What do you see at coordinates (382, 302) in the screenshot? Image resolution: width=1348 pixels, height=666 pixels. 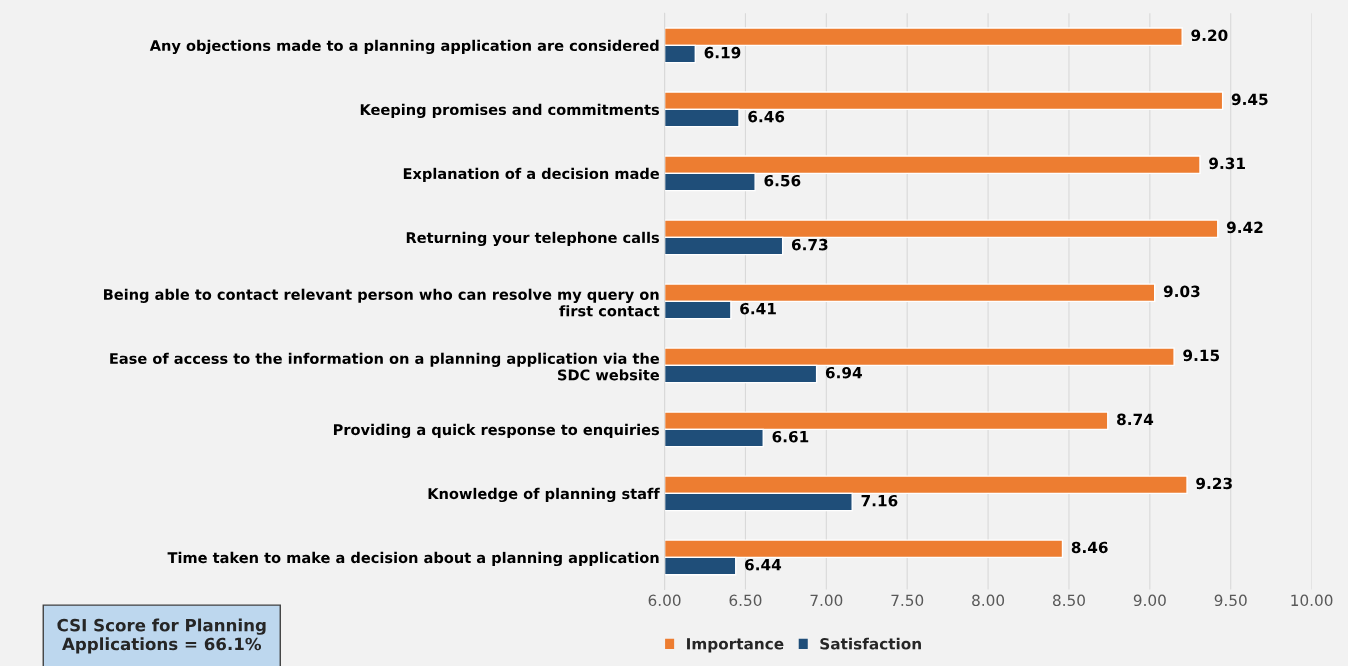 I see `y-tick-label: Being able to contact relevant person who can resolve my query on first contact` at bounding box center [382, 302].